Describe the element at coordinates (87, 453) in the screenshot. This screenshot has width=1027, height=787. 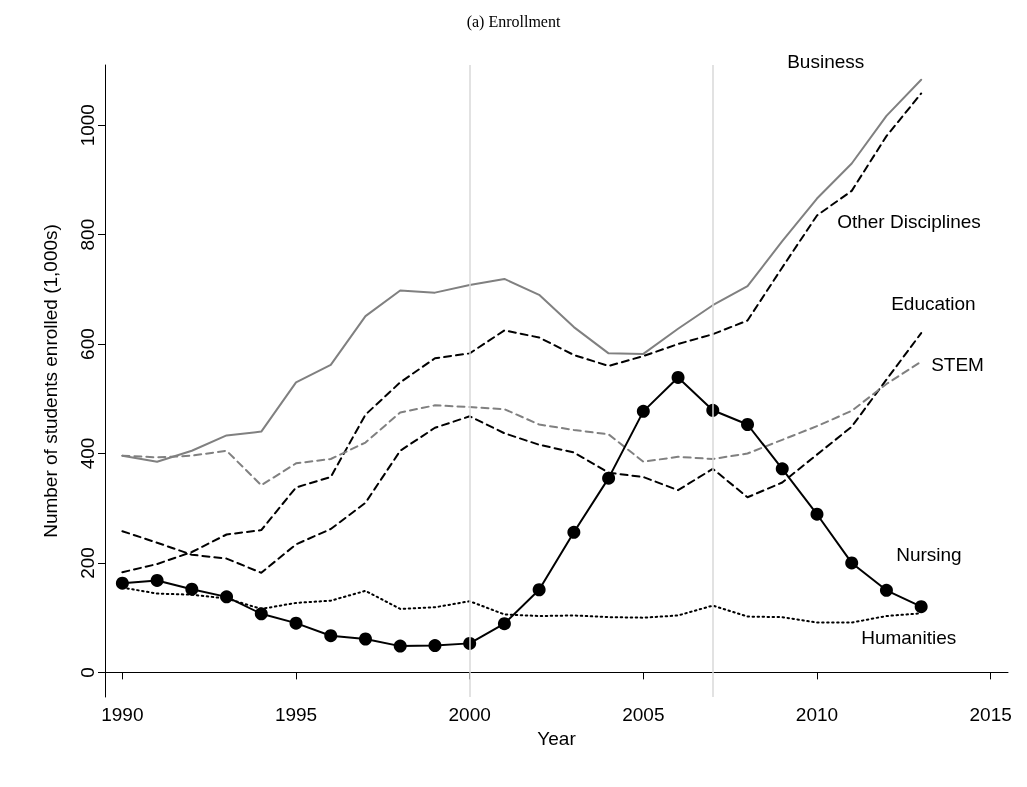
I see `y-tick-label: 400` at that location.